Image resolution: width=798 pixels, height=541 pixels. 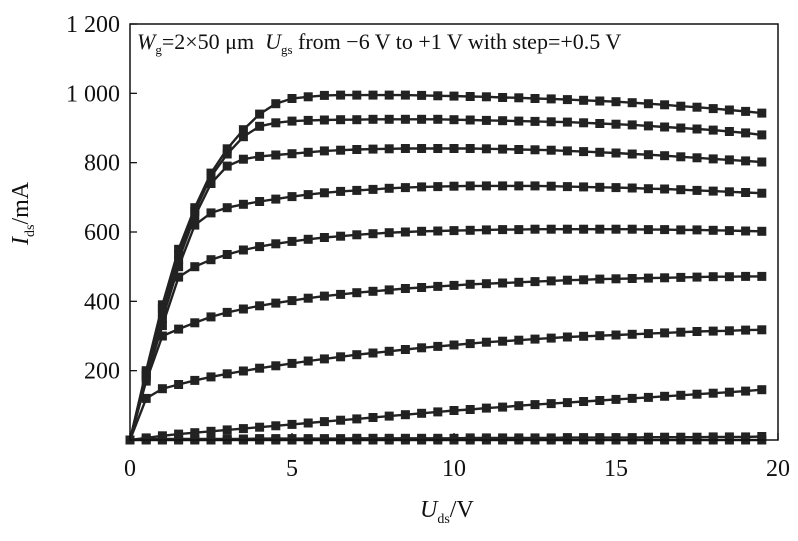 What do you see at coordinates (457, 41) in the screenshot?
I see `annotation-u-text: from −6 V to +1 V with step=+0.5 V` at bounding box center [457, 41].